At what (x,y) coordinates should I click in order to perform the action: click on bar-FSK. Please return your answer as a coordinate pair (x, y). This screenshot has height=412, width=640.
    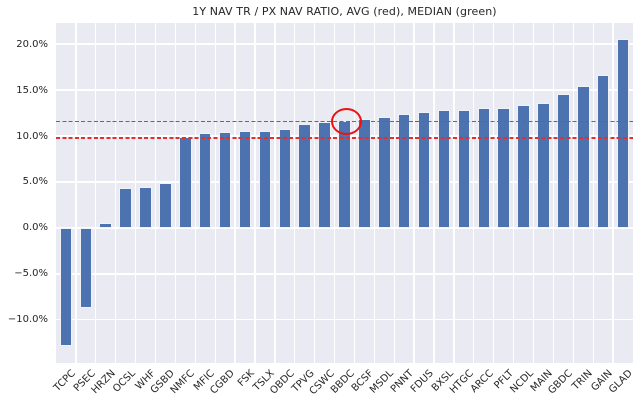
    Looking at the image, I should click on (245, 179).